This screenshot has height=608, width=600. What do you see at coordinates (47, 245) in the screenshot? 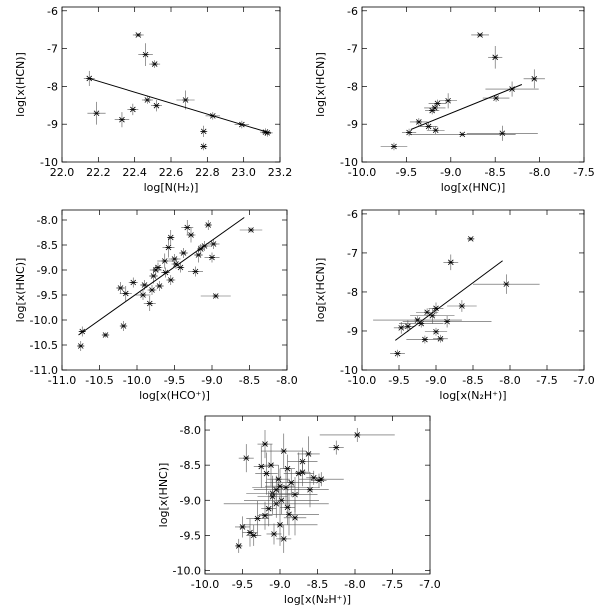
I see `y-tick-label: -8.5` at bounding box center [47, 245].